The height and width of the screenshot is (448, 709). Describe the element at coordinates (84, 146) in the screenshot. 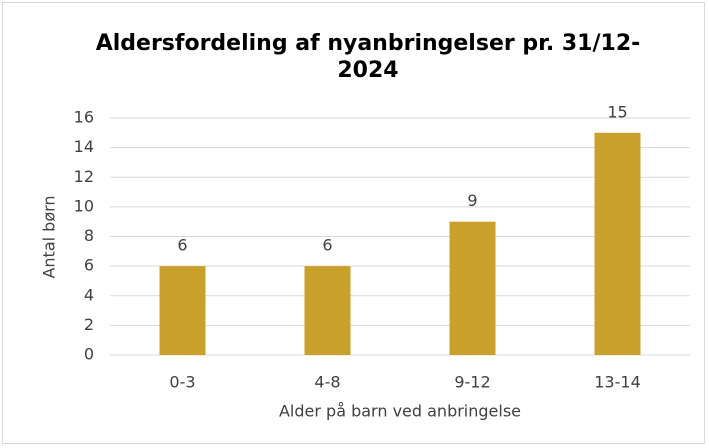

I see `y-tick-label: 14` at that location.